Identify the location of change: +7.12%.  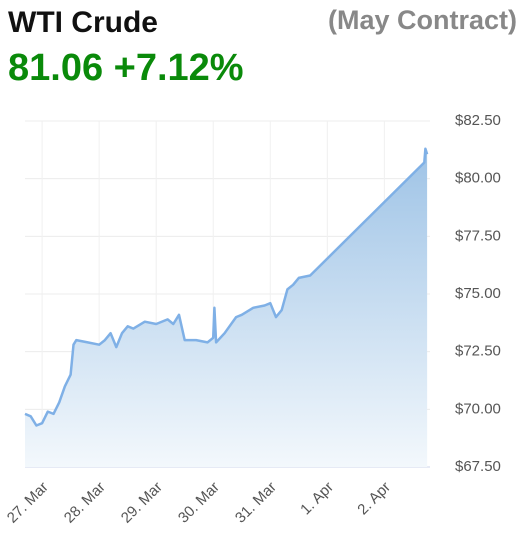
(179, 68).